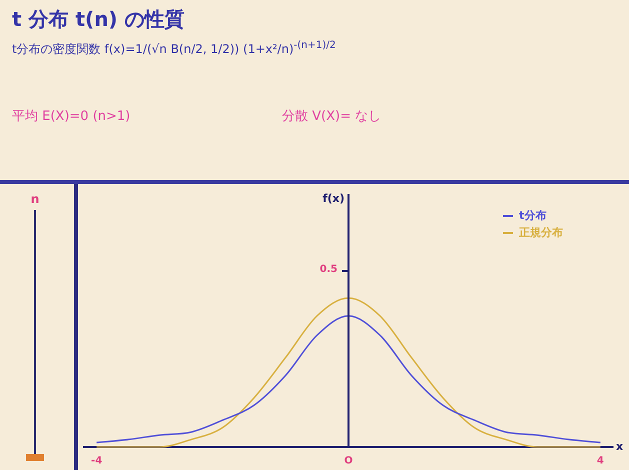 This screenshot has height=470, width=629. Describe the element at coordinates (174, 49) in the screenshot. I see `text: t分布の密度関数 f(x)=1/(√n B(n/2, 1/2)) (1+x²/n)$^{-(n+1)/2}$` at that location.